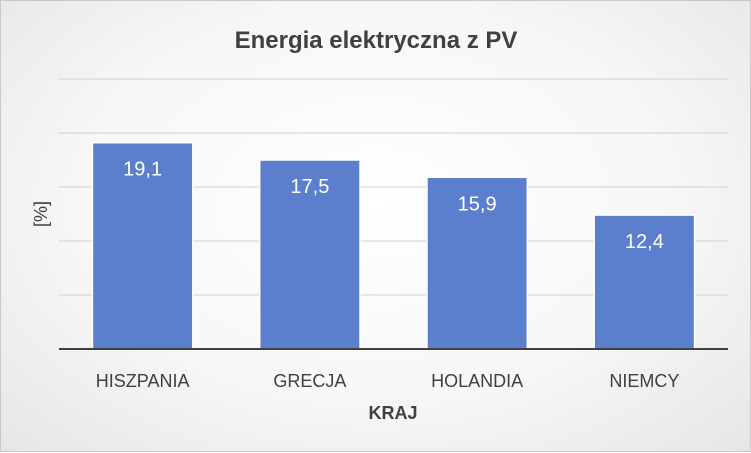 The height and width of the screenshot is (453, 751). Describe the element at coordinates (376, 40) in the screenshot. I see `chart-title: Energia elektryczna z PV` at that location.